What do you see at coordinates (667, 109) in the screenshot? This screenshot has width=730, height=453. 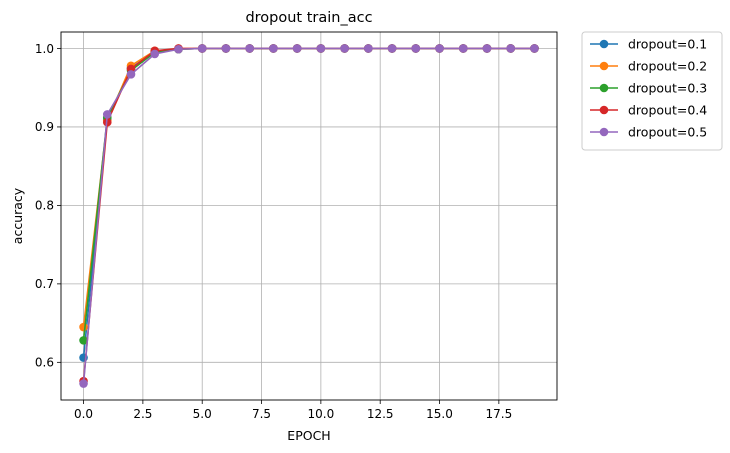 I see `legend-label: dropout=0.4` at bounding box center [667, 109].